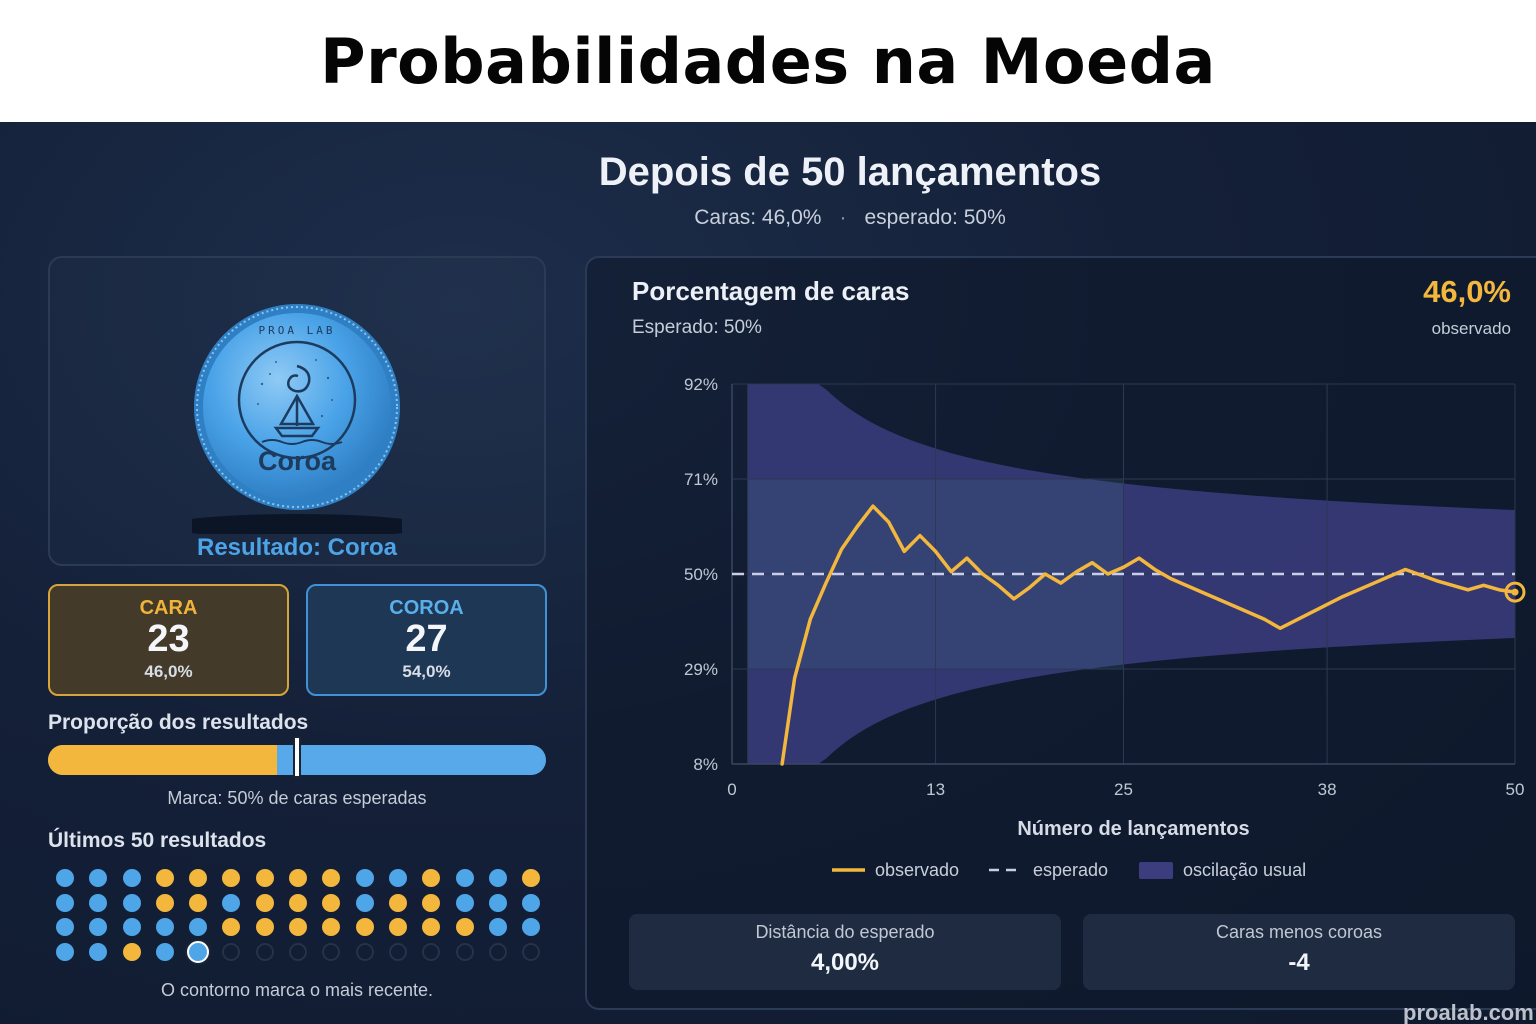  Describe the element at coordinates (298, 916) in the screenshot. I see `history-grid` at that location.